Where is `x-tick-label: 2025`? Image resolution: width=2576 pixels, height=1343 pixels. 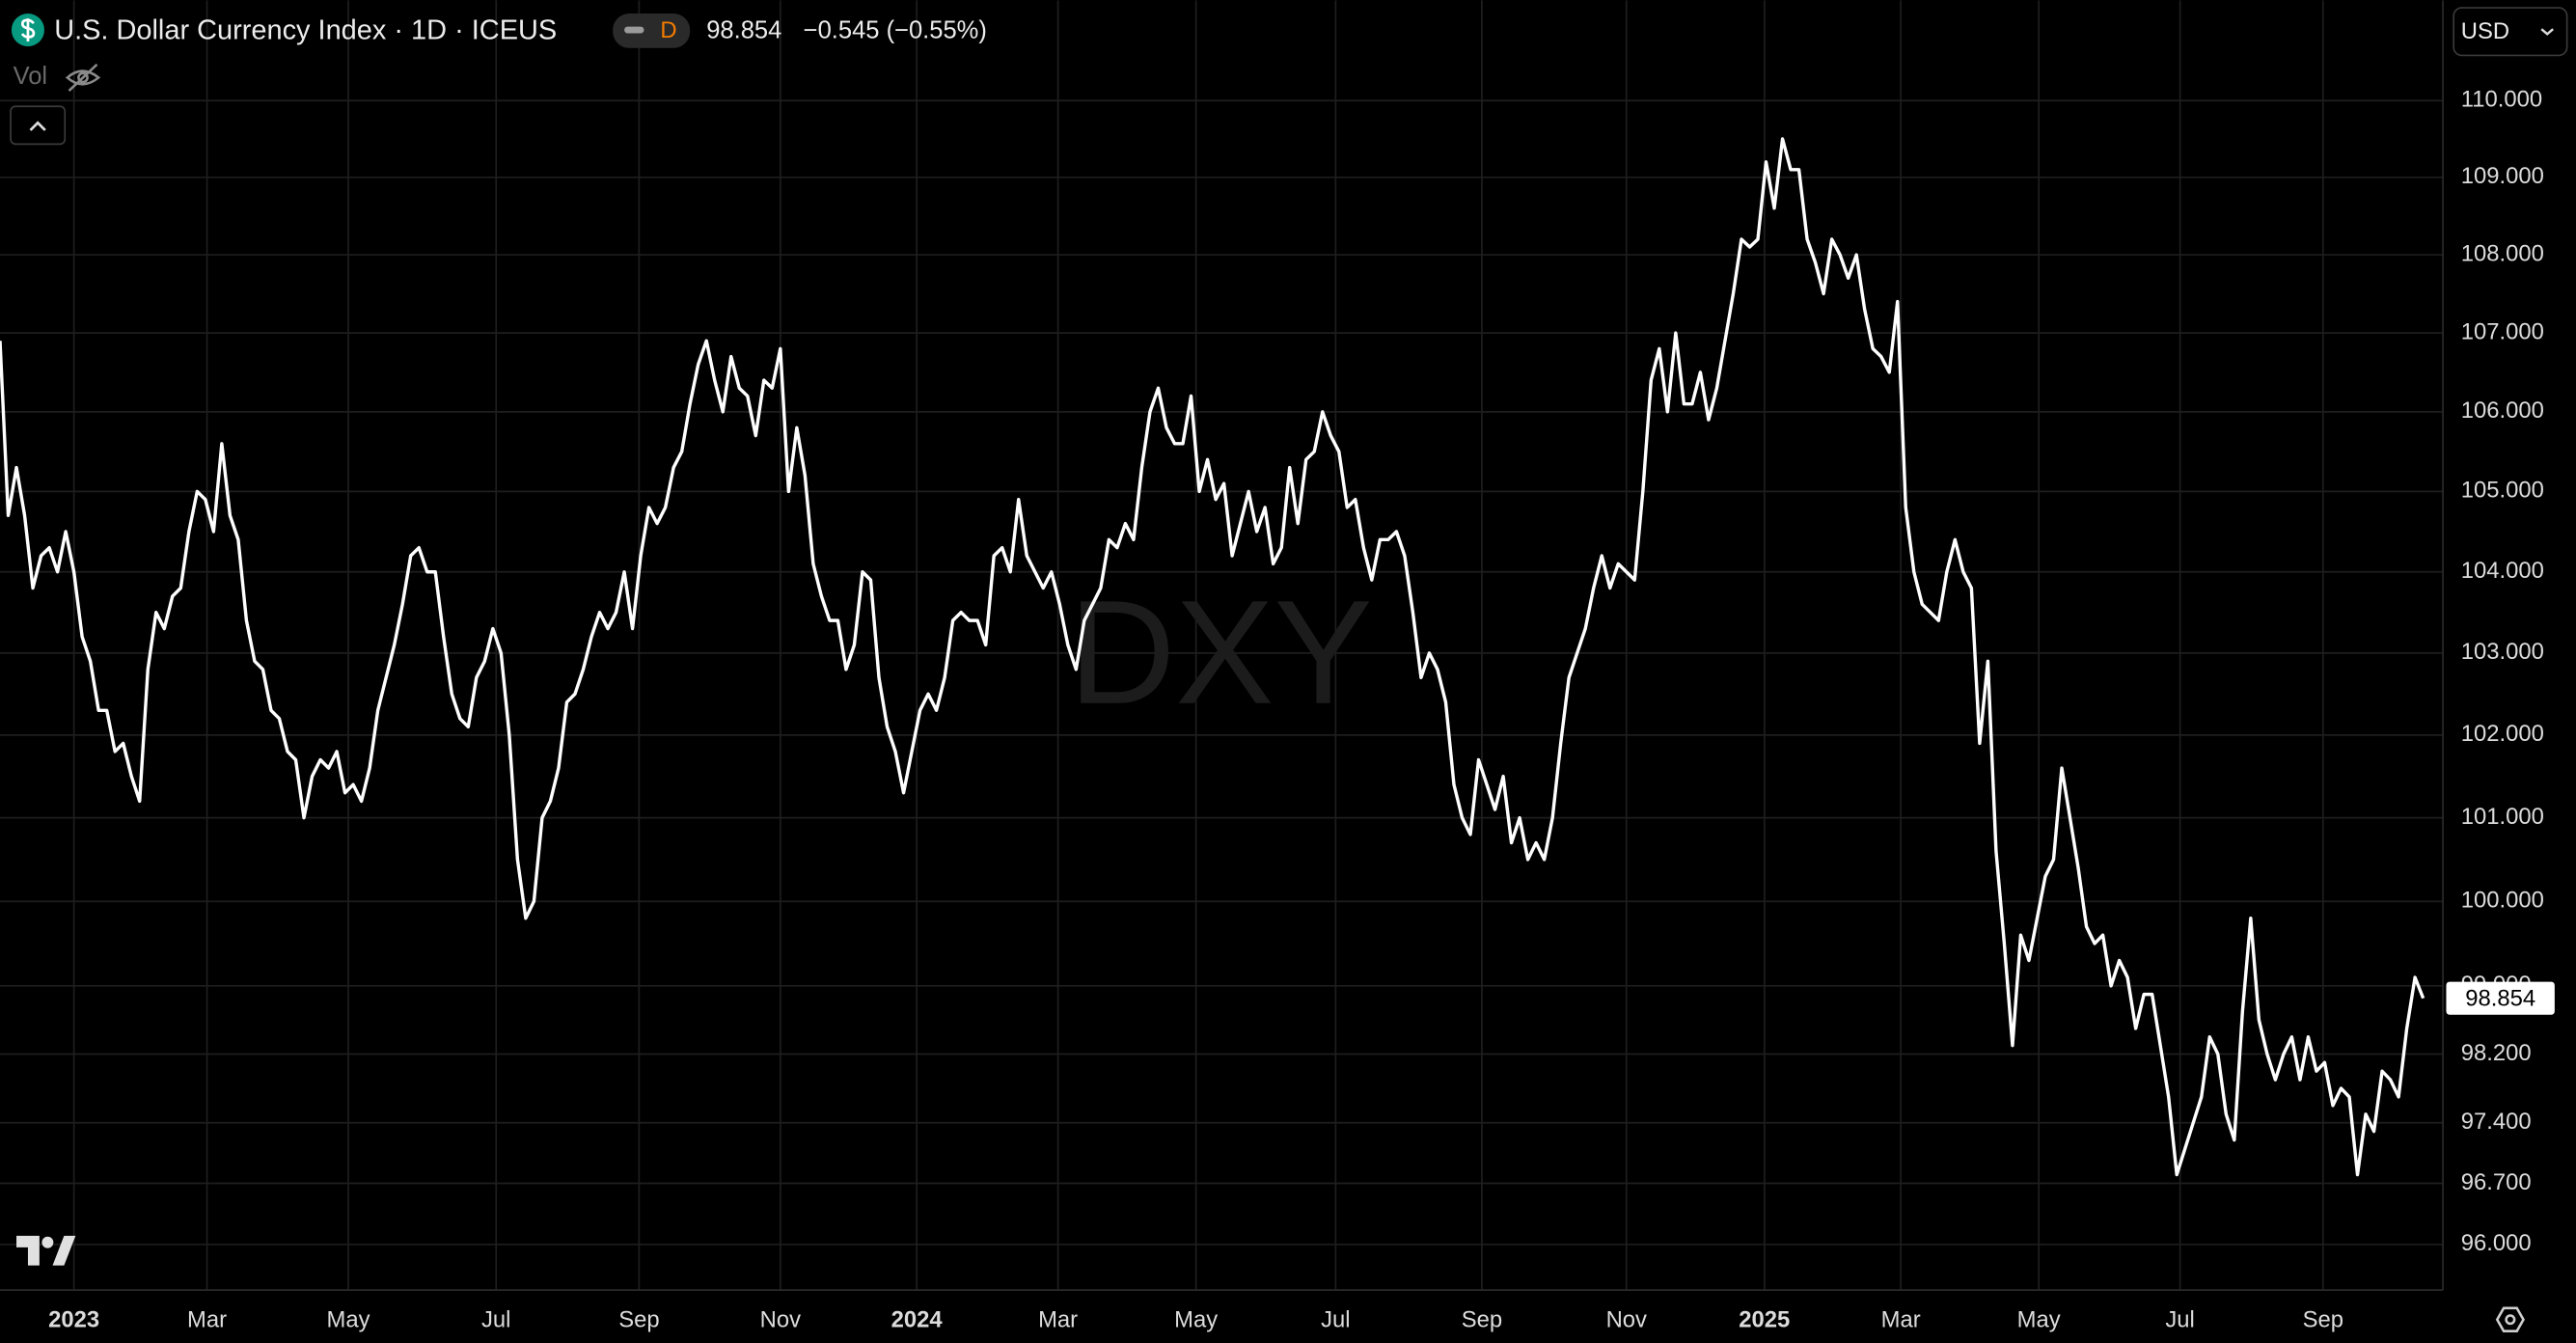
x-tick-label: 2025 is located at coordinates (1764, 1320).